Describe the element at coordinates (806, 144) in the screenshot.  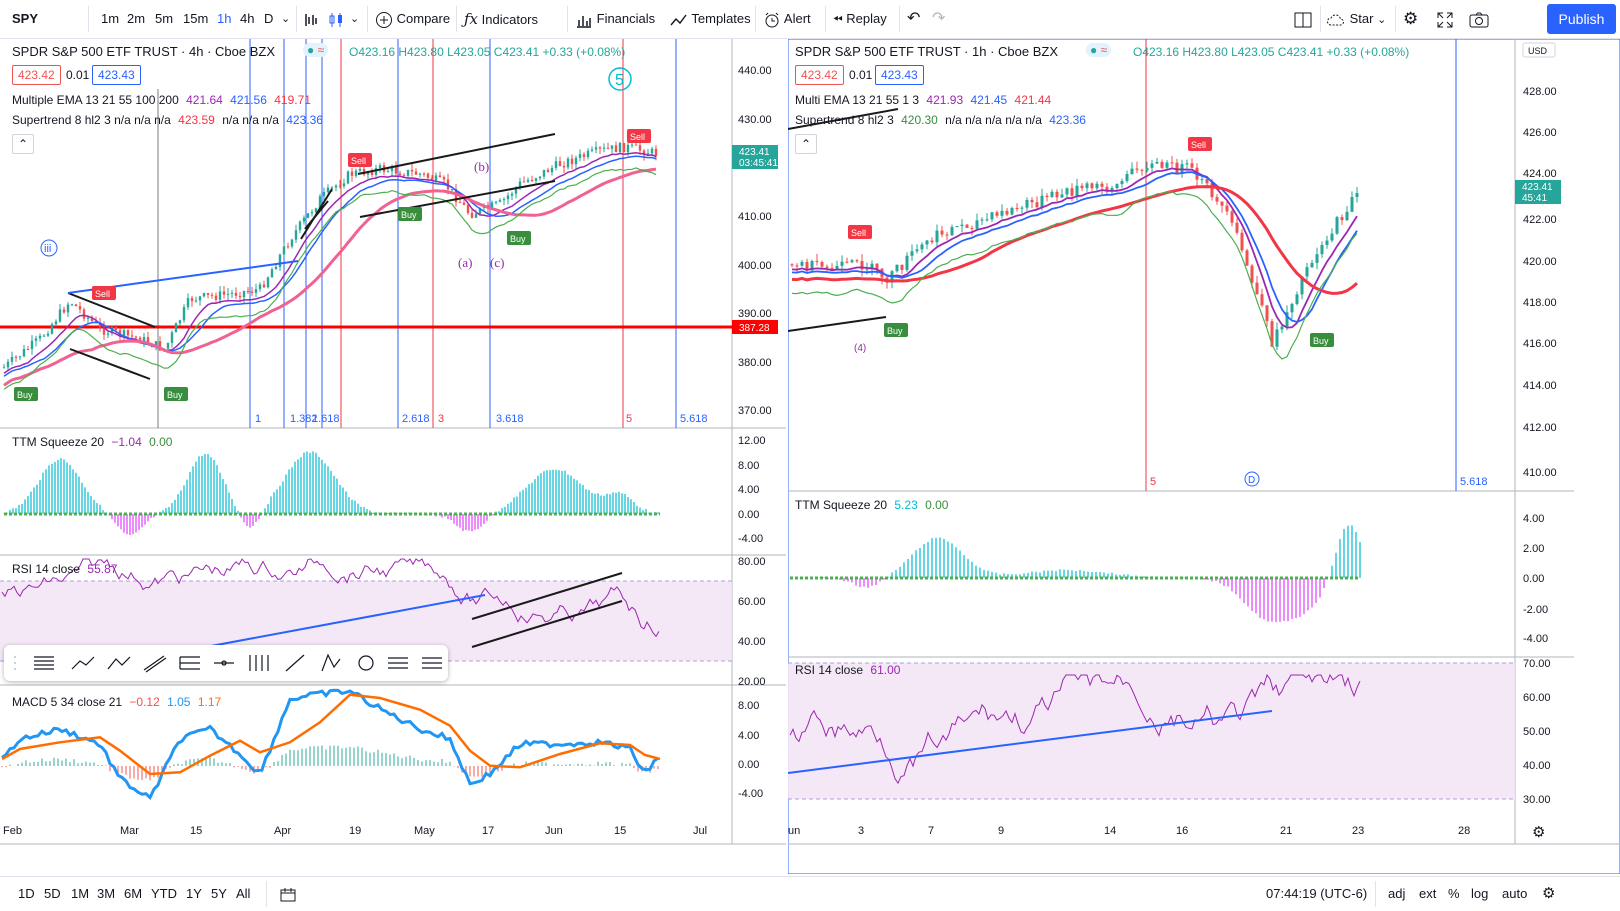
I see `right-collapse-legend-chevron-icon: ⌃` at that location.